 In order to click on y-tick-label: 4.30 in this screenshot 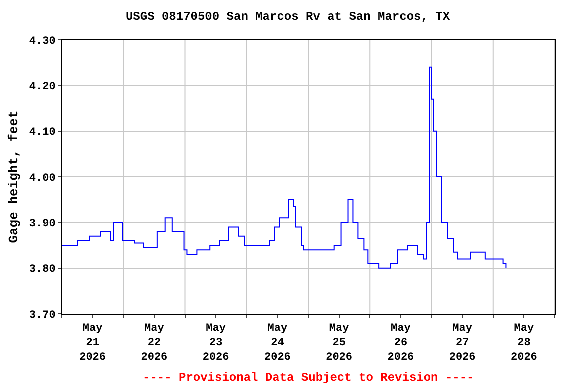, I will do `click(42, 42)`.